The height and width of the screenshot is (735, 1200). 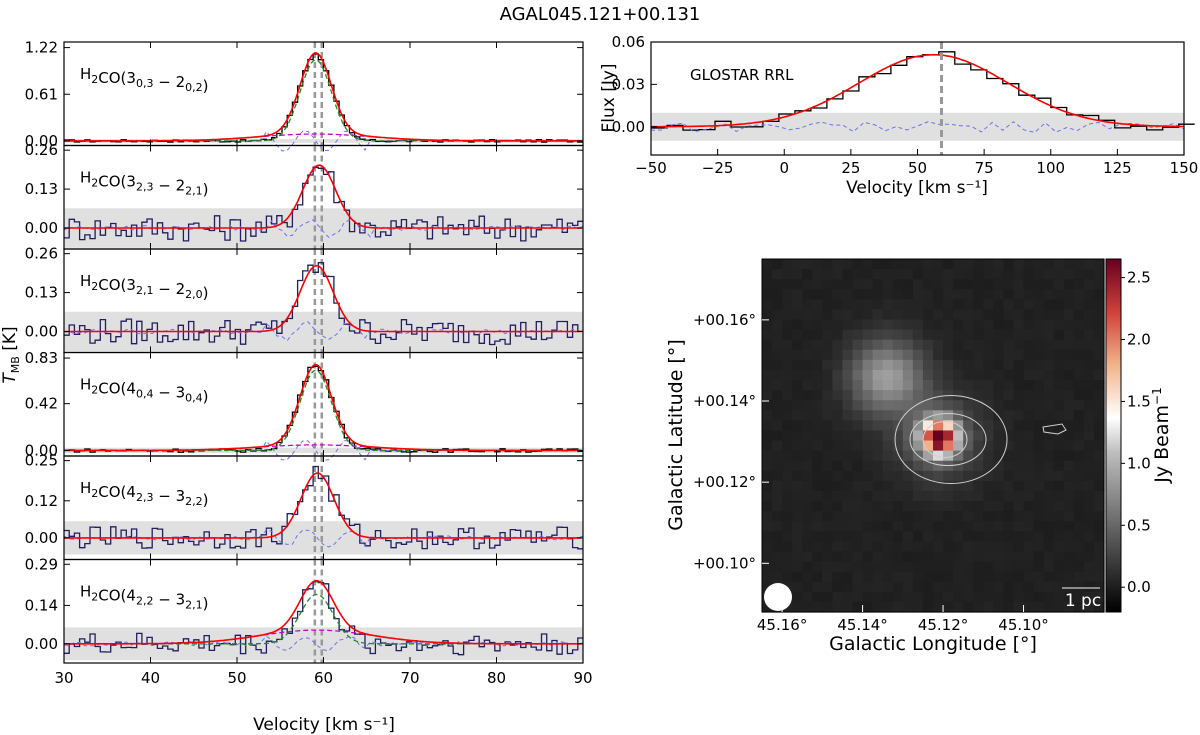 What do you see at coordinates (144, 598) in the screenshot?
I see `transition-label: H2CO(42,2 − 32,1)` at bounding box center [144, 598].